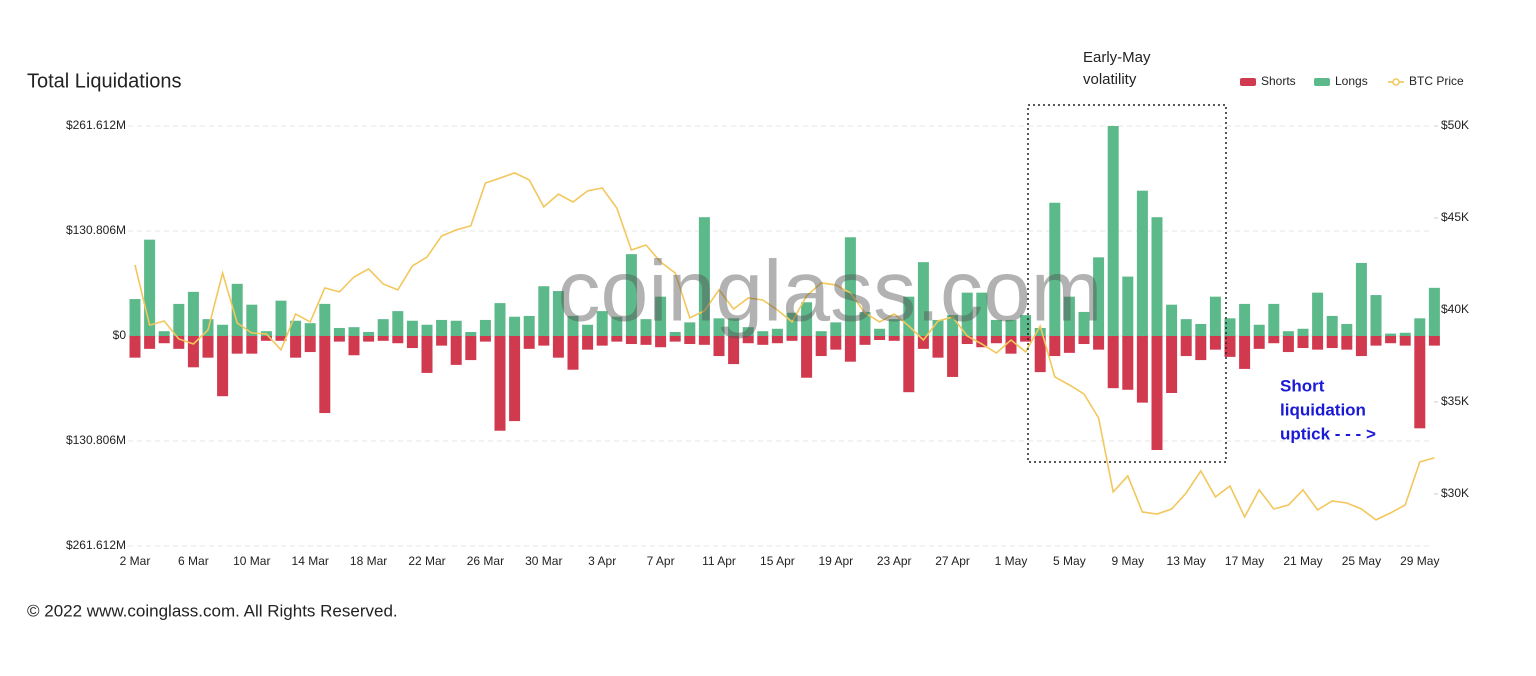  Describe the element at coordinates (1455, 309) in the screenshot. I see `y2-tick-label: $40K` at that location.